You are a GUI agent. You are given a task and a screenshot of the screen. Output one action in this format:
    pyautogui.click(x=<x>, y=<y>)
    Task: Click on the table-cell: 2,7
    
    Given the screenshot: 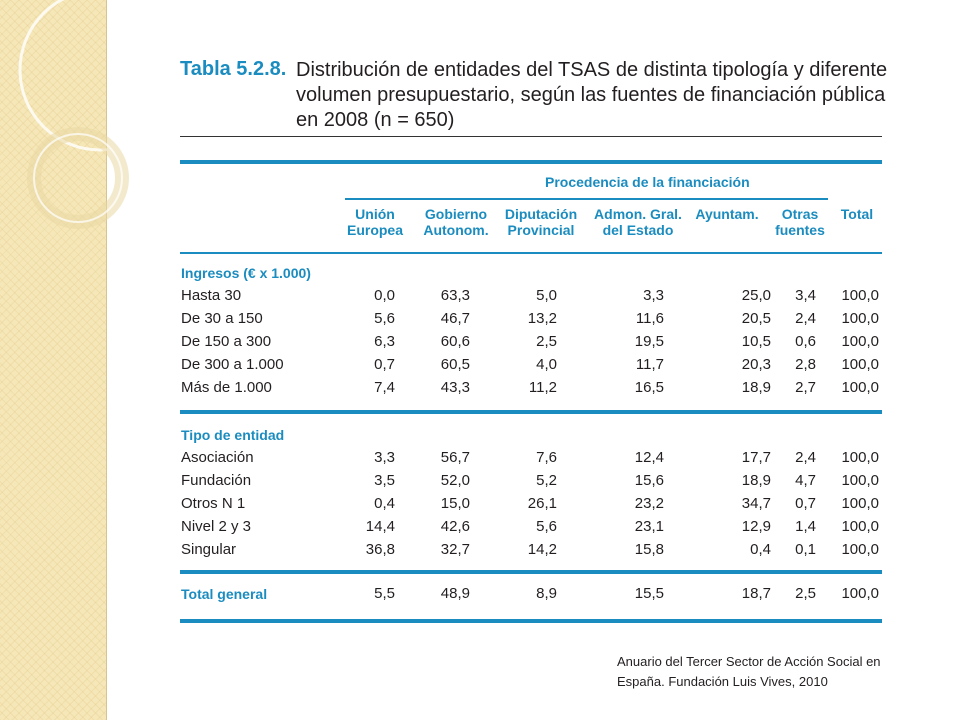 What is the action you would take?
    pyautogui.click(x=805, y=387)
    